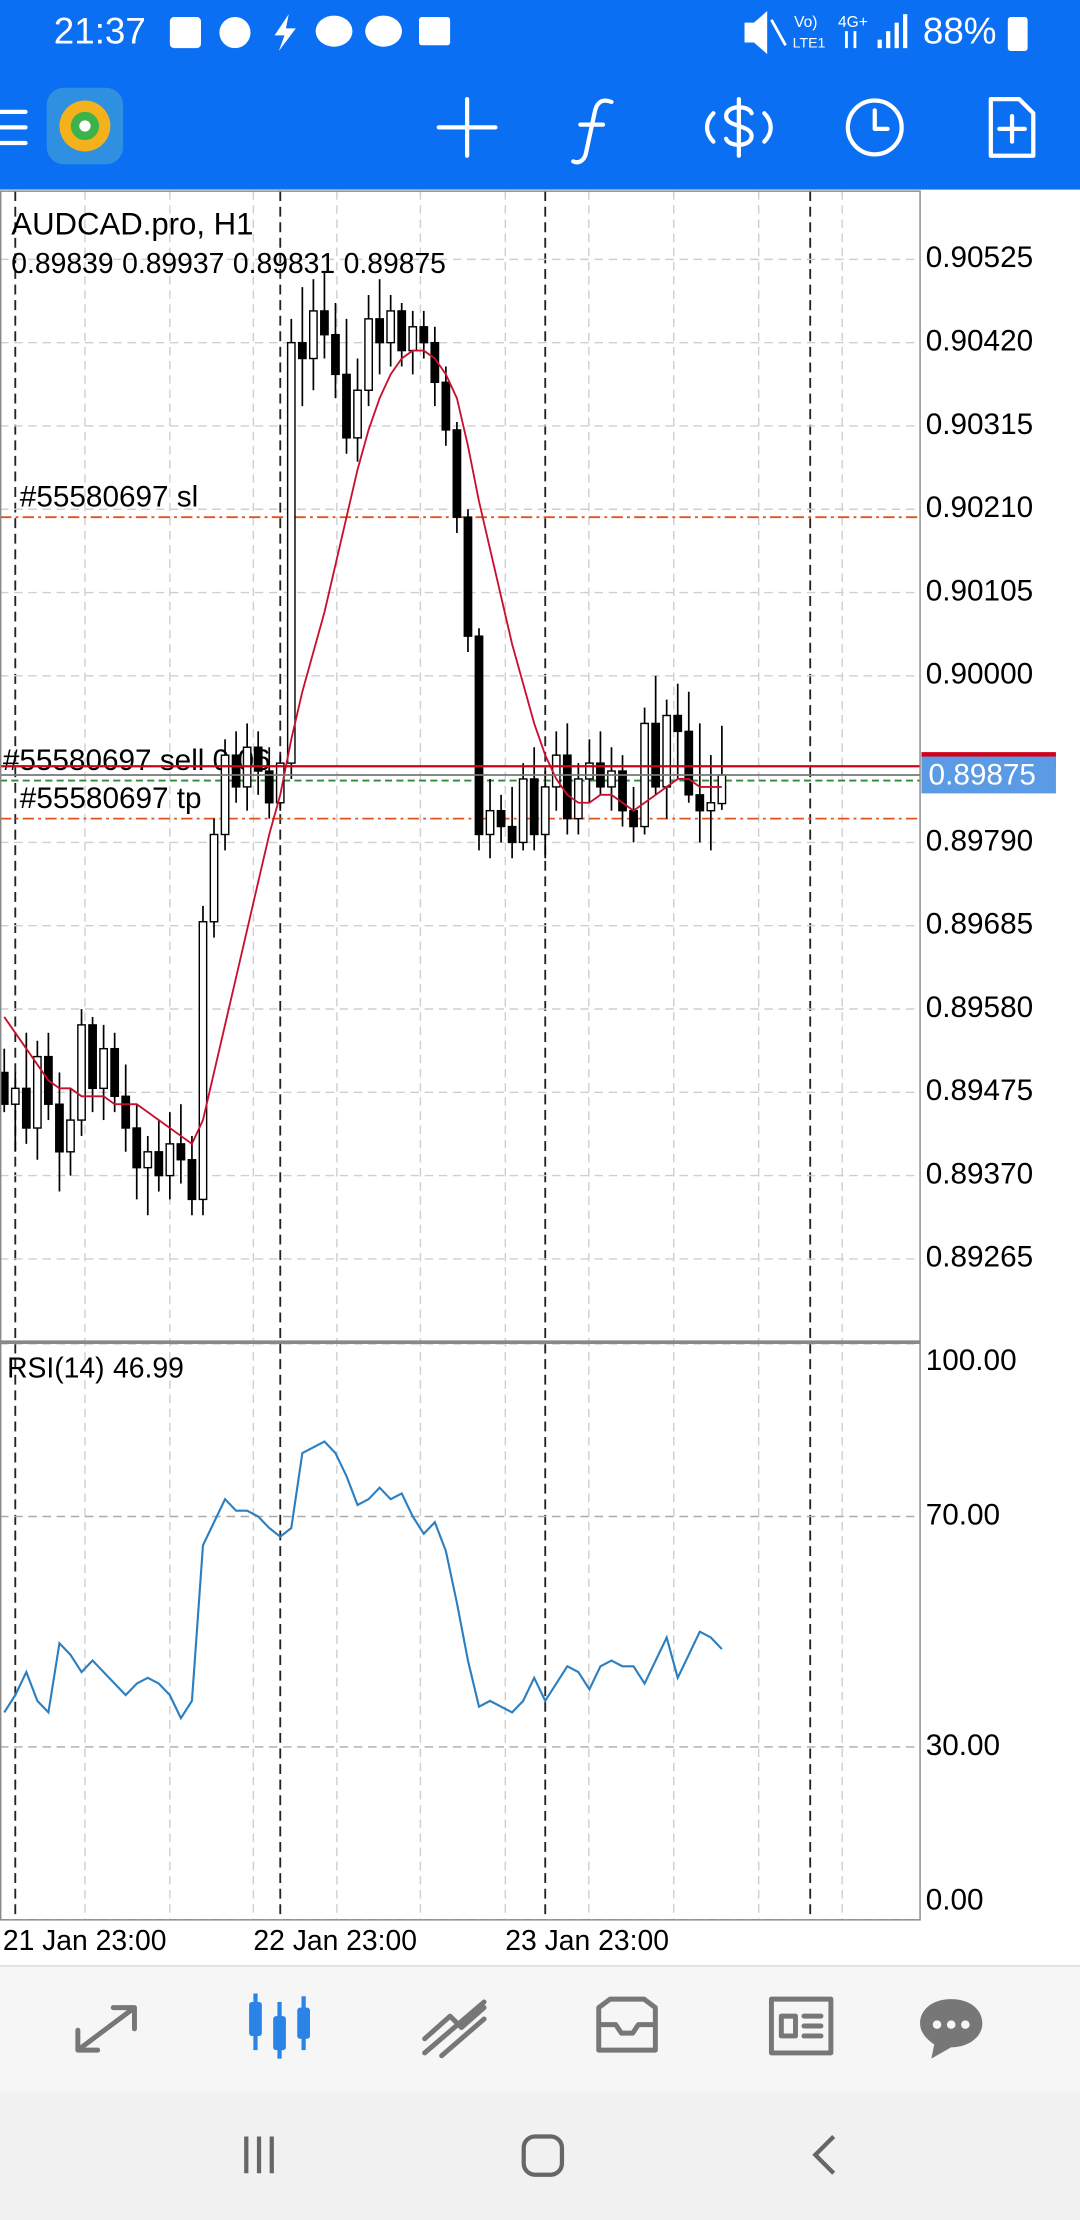 The width and height of the screenshot is (1080, 2220). Describe the element at coordinates (363, 1580) in the screenshot. I see `rsi-line` at that location.